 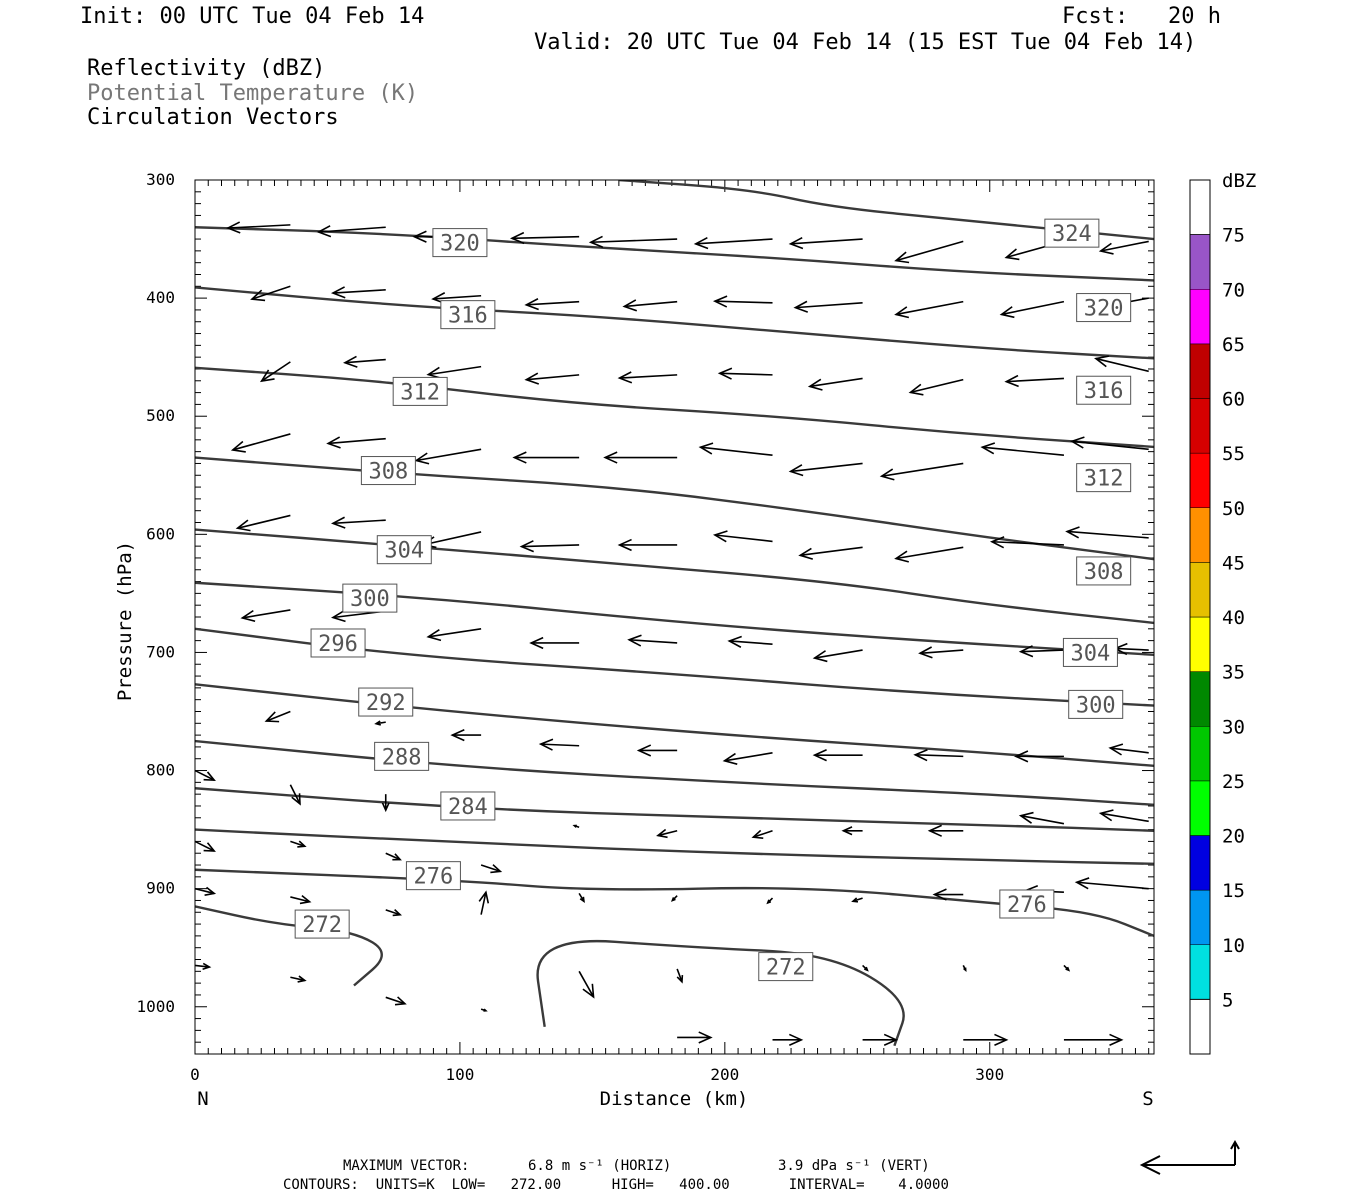 What do you see at coordinates (468, 807) in the screenshot?
I see `svg-text: 284` at bounding box center [468, 807].